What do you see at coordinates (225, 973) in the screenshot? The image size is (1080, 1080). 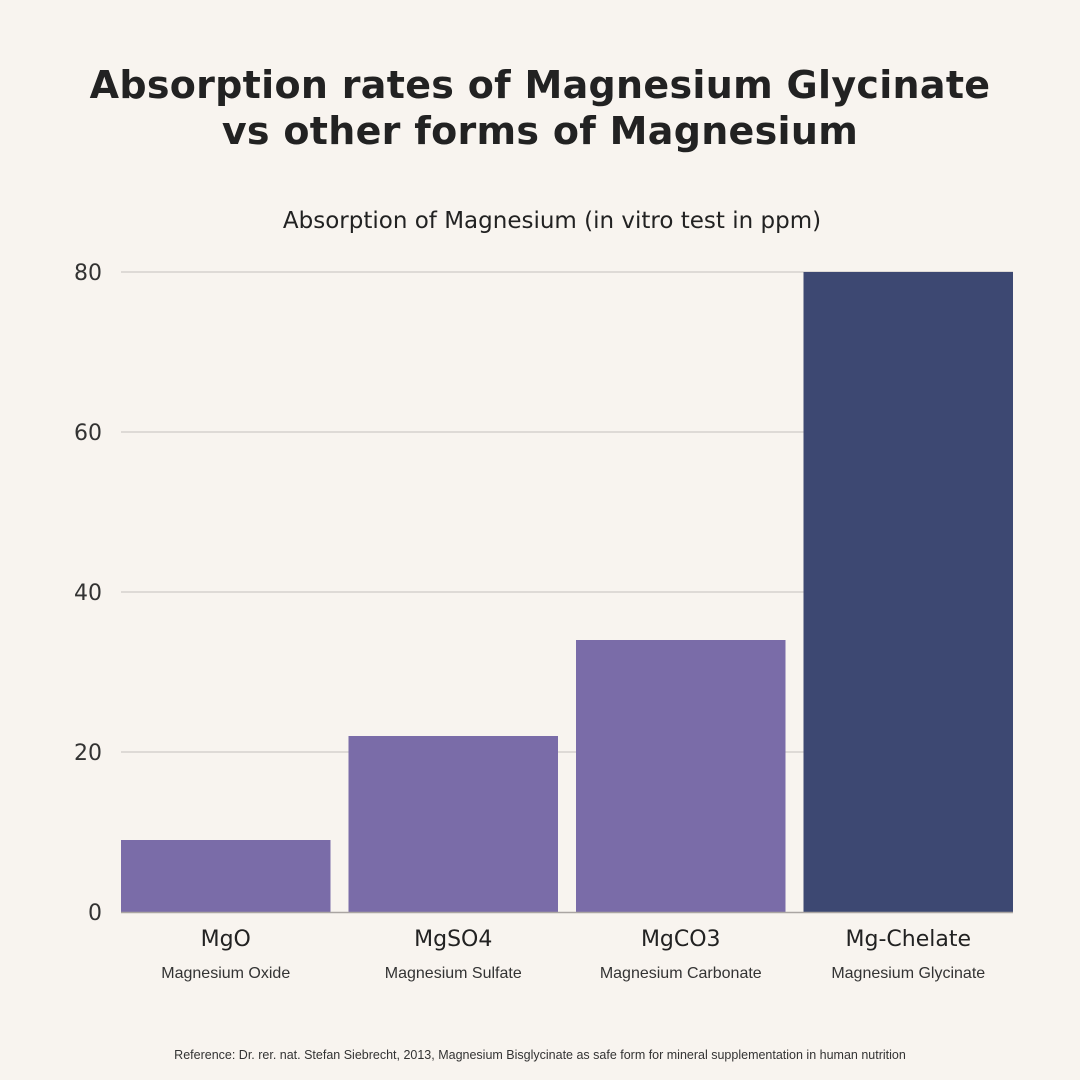 I see `x-tick-sublabel: Magnesium Oxide` at bounding box center [225, 973].